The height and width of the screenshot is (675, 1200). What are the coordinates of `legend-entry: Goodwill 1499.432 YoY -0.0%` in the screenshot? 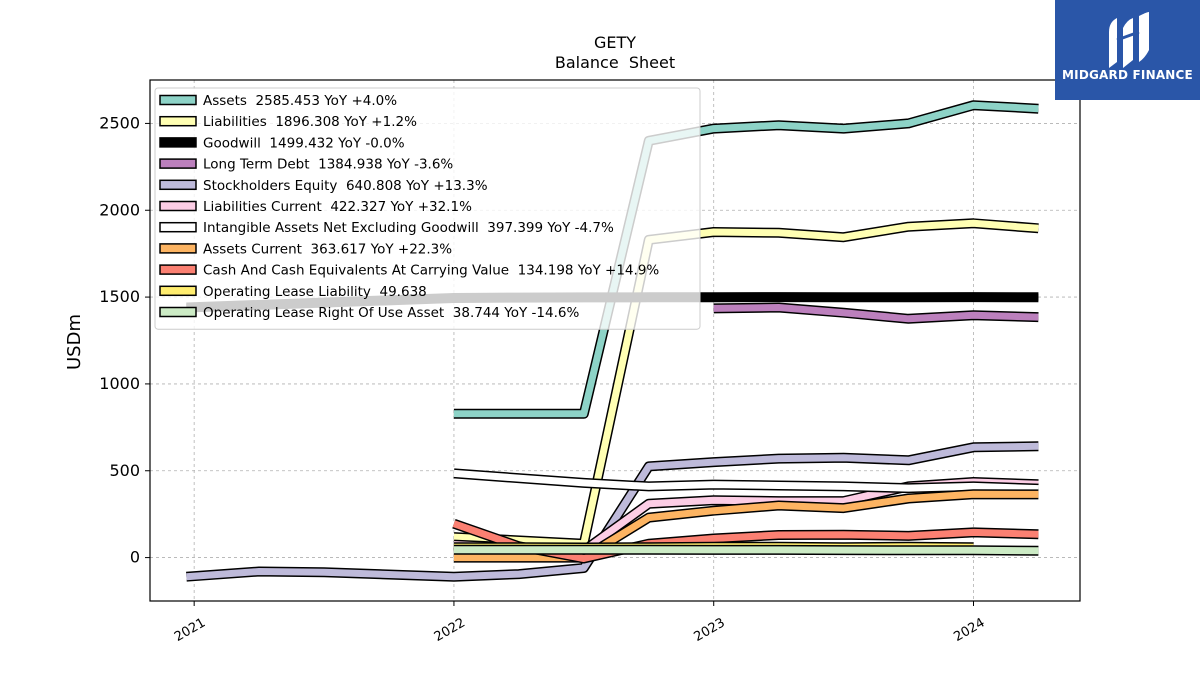 It's located at (304, 143).